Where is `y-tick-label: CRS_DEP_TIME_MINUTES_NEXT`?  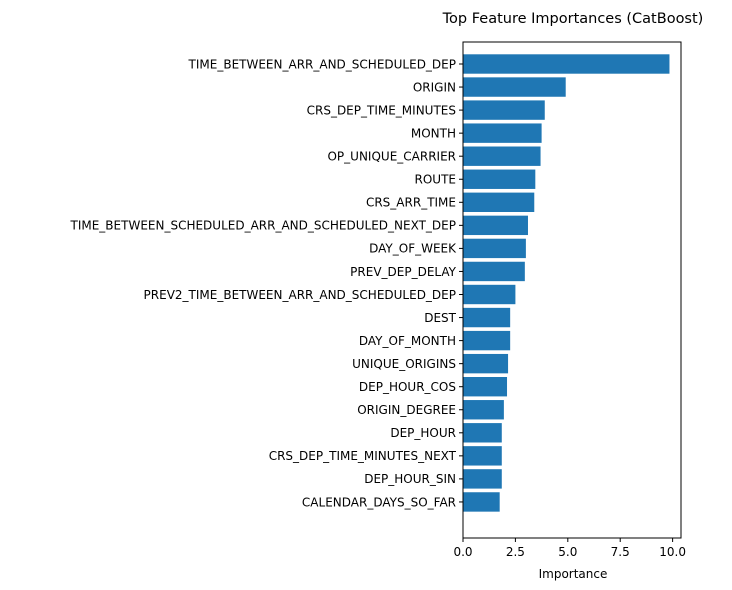
y-tick-label: CRS_DEP_TIME_MINUTES_NEXT is located at coordinates (363, 456).